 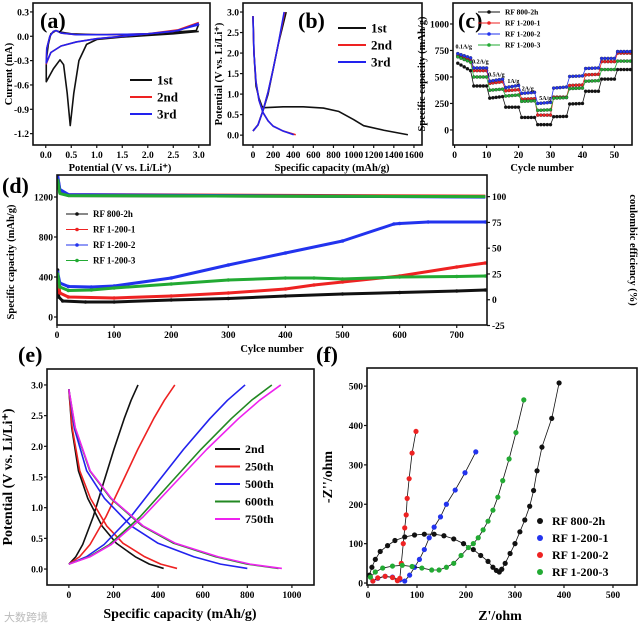 I want to click on rate-annotation: 5A/g, so click(x=545, y=99).